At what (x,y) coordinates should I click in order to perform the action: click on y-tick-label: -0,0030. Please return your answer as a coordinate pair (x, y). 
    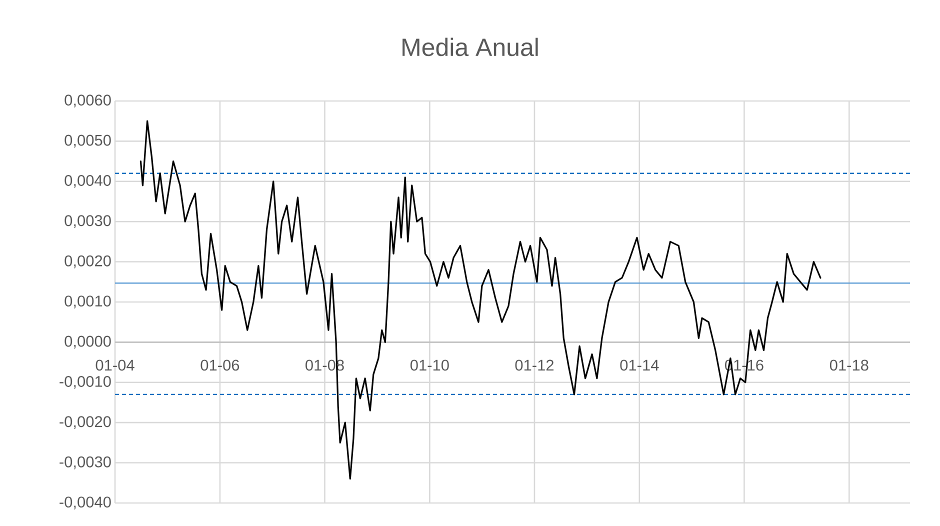
    Looking at the image, I should click on (85, 463).